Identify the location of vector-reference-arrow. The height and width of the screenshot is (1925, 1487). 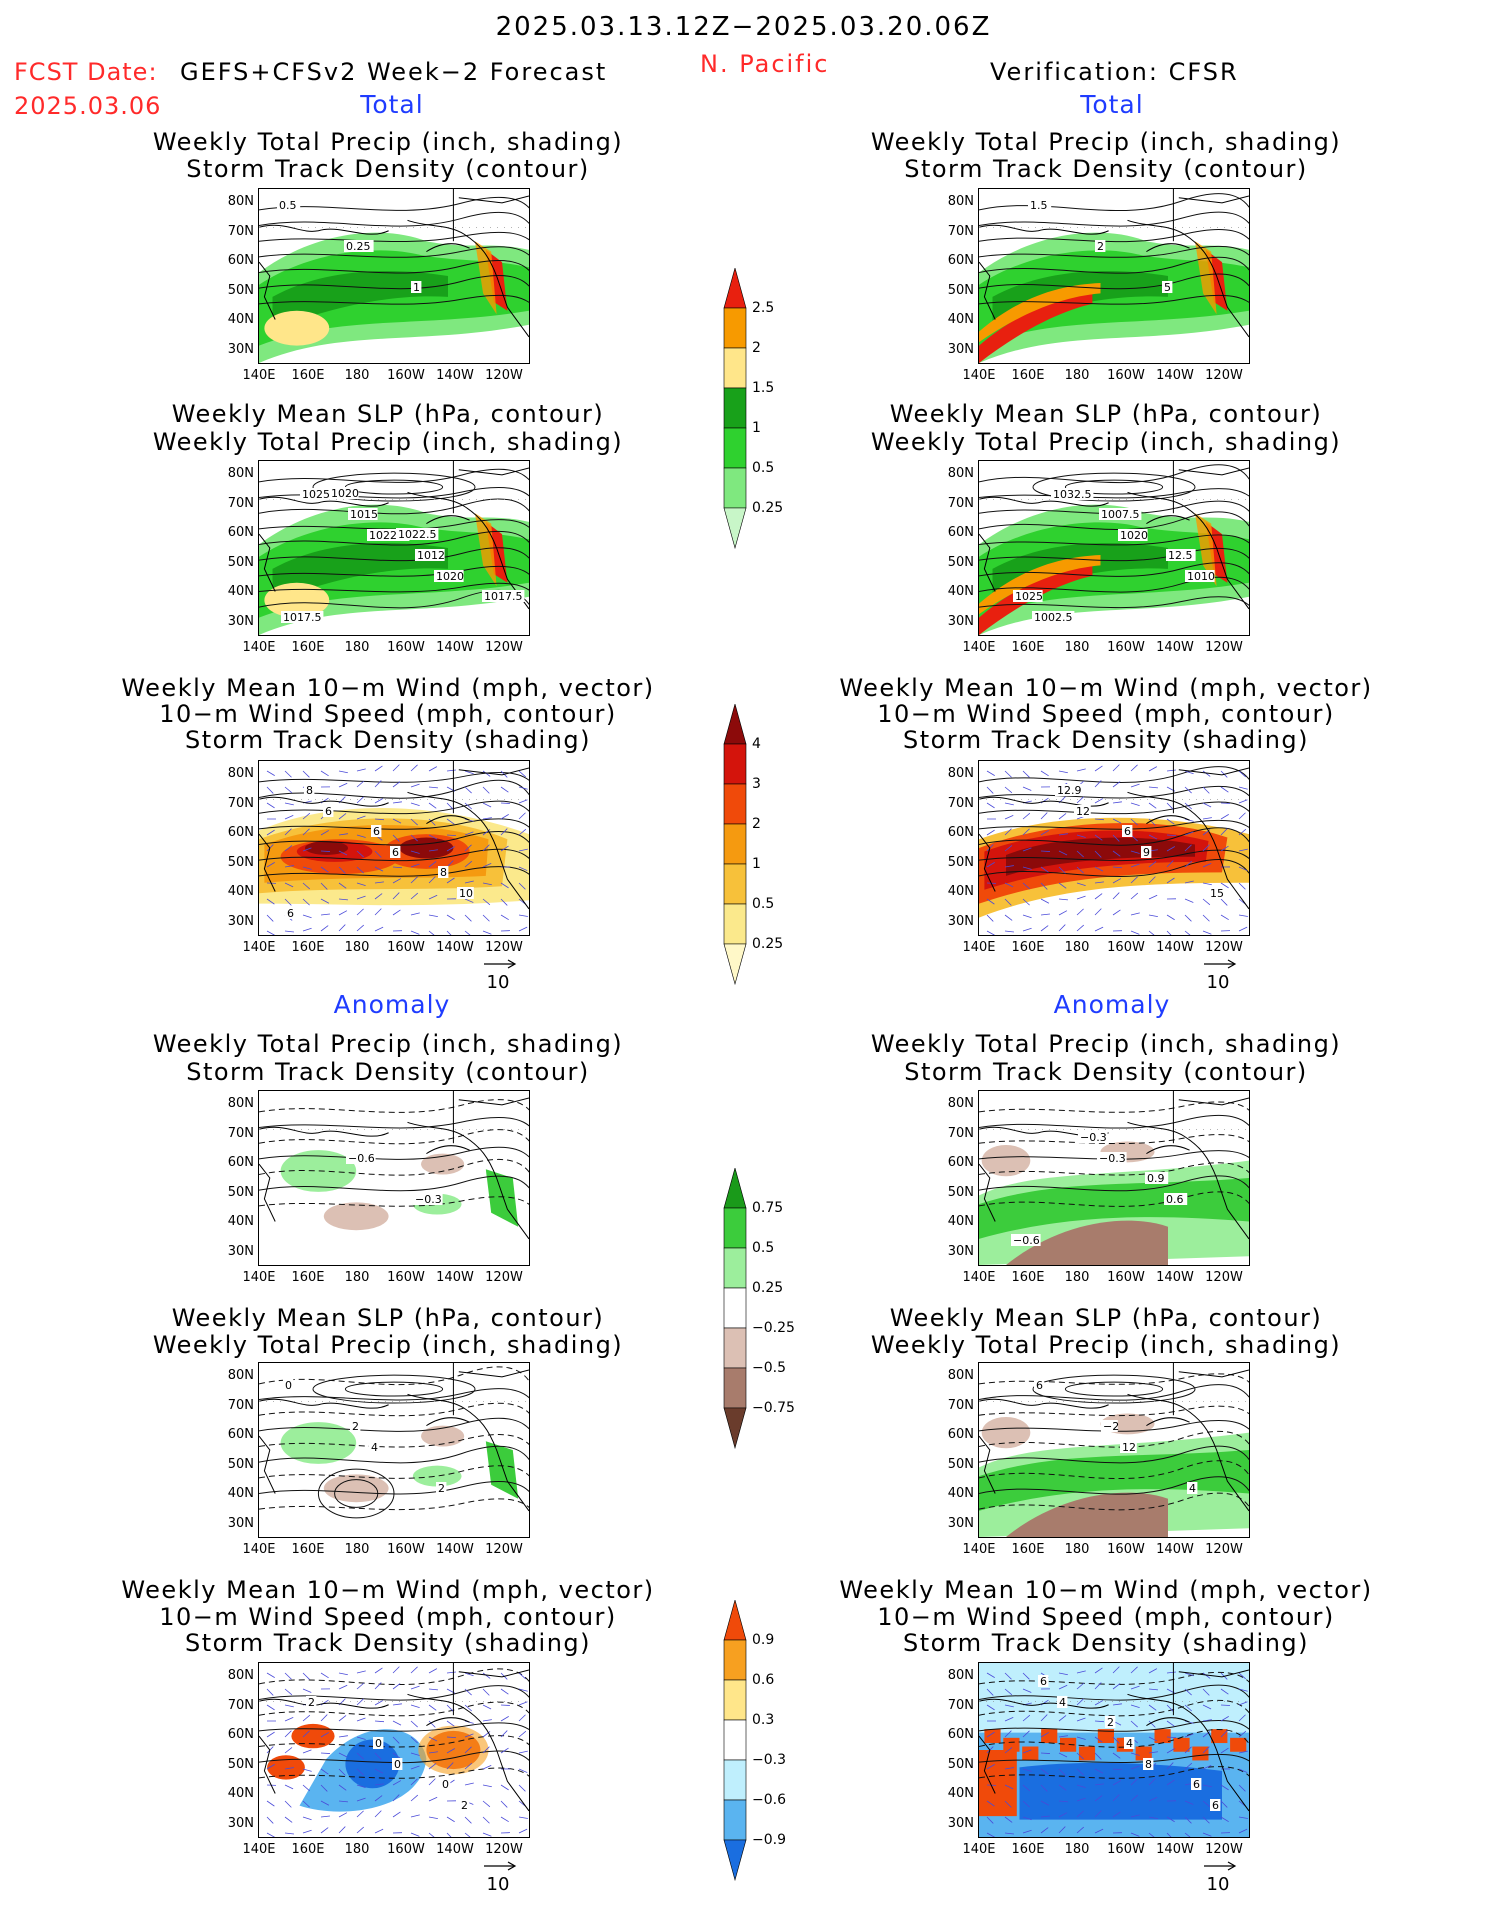
(500, 1866).